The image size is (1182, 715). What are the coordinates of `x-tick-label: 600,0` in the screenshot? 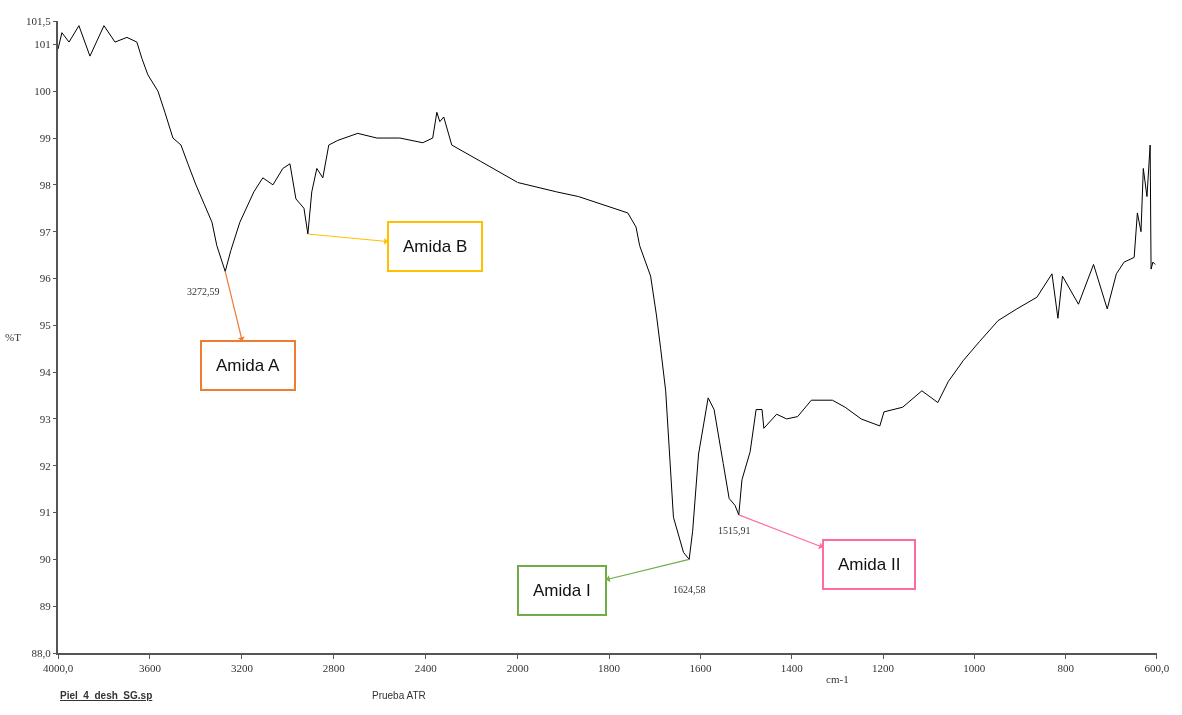 It's located at (1157, 668).